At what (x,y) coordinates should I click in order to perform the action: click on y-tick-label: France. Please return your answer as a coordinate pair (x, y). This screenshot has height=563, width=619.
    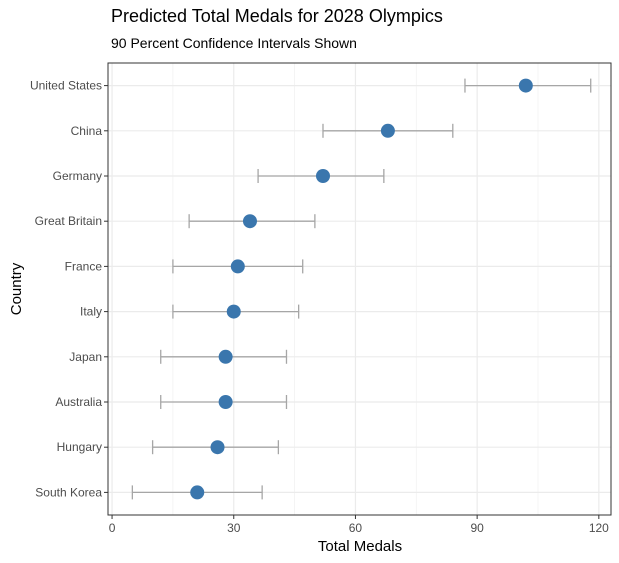
    Looking at the image, I should click on (84, 266).